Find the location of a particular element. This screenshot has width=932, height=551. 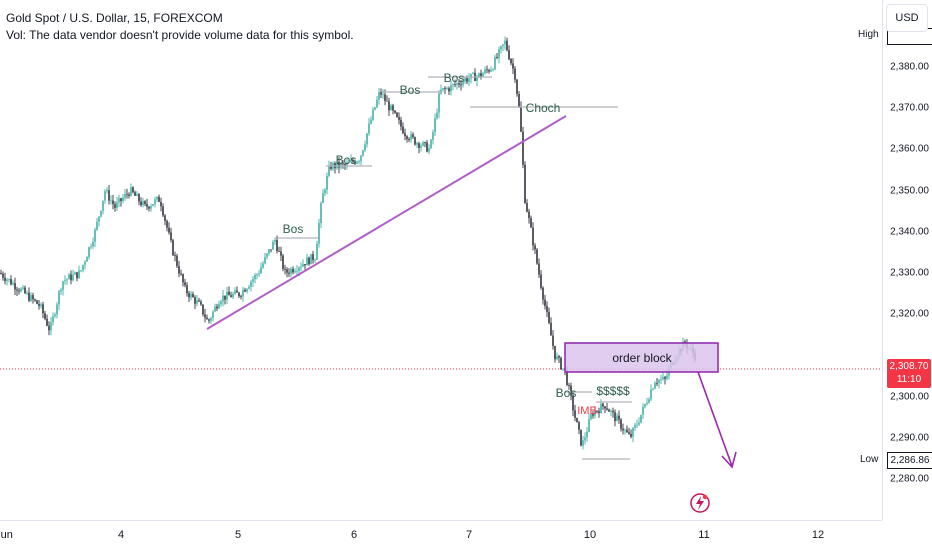

price-tick: 2,370.00 is located at coordinates (909, 108).